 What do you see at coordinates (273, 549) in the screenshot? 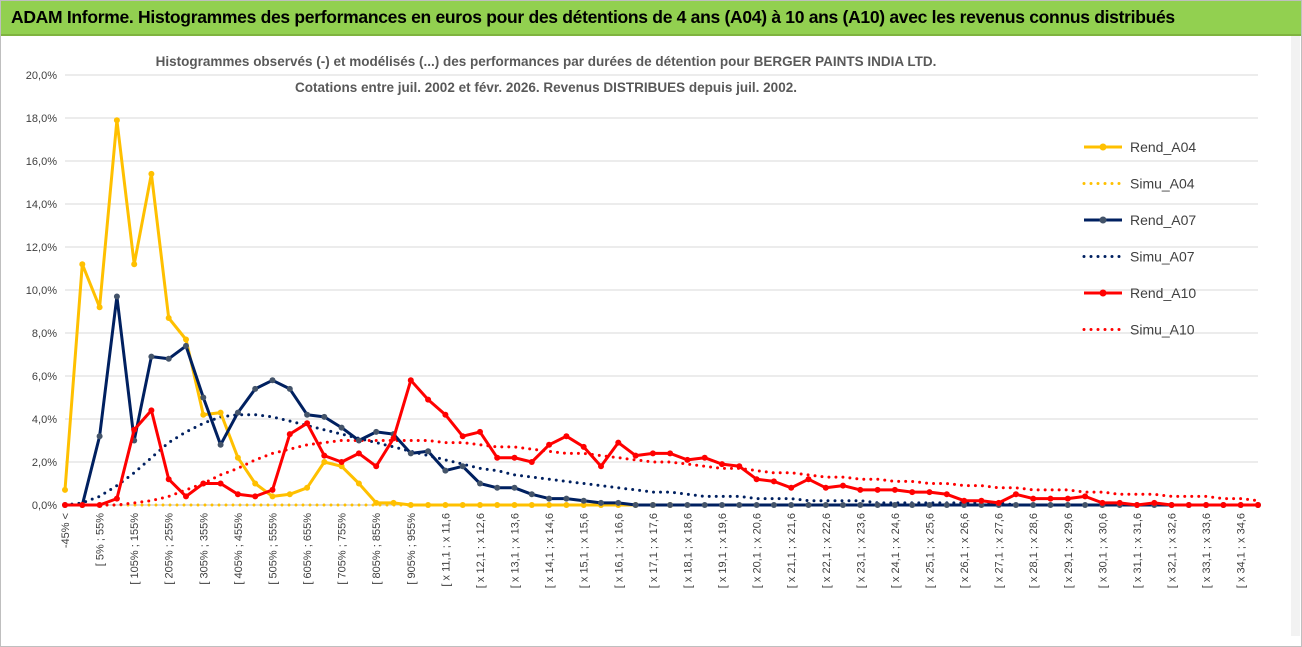
I see `x-tick-label: [ 505% ; 555%` at bounding box center [273, 549].